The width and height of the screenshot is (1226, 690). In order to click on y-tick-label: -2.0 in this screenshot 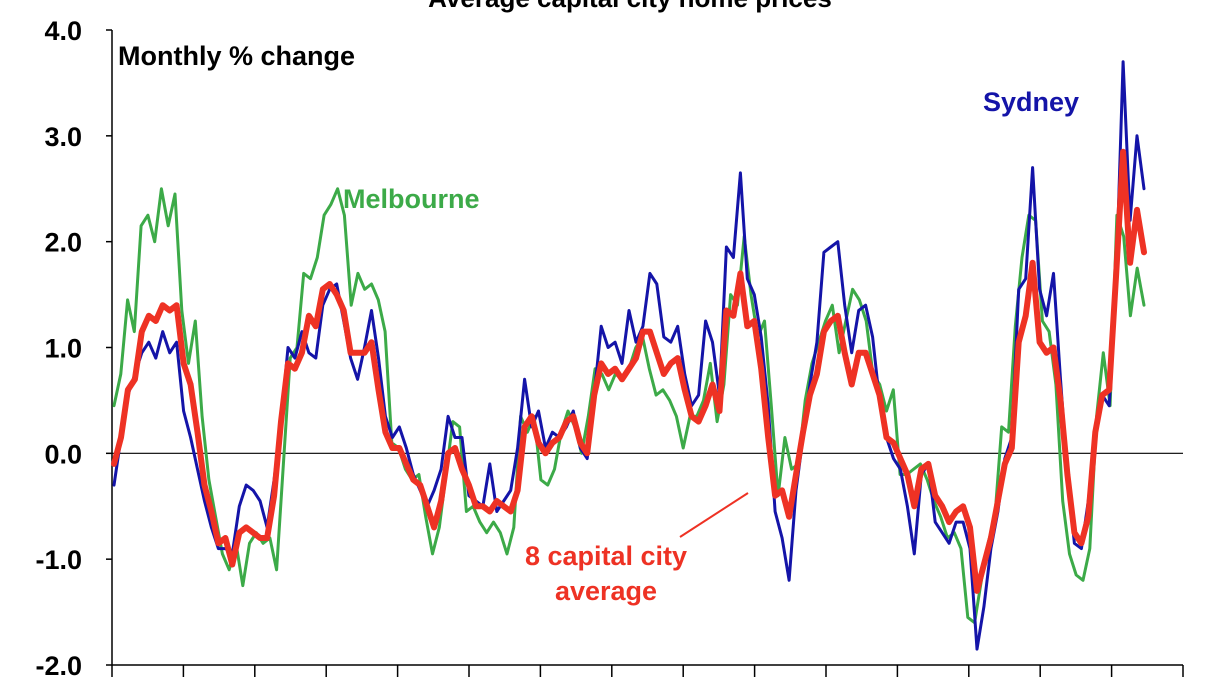, I will do `click(58, 666)`.